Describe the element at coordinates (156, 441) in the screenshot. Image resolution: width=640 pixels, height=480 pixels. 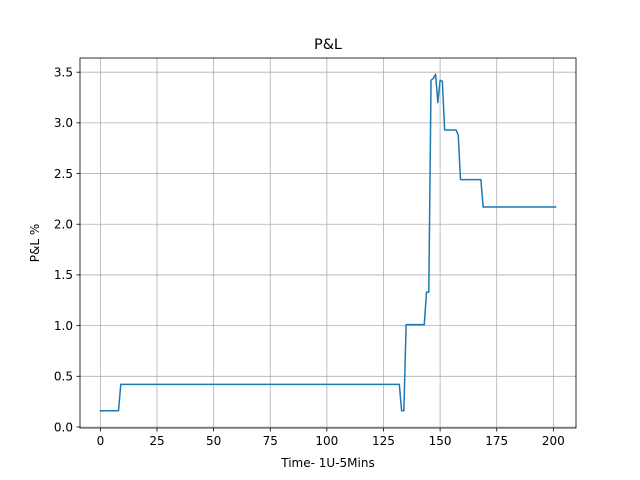
I see `x-tick-label: 25` at that location.